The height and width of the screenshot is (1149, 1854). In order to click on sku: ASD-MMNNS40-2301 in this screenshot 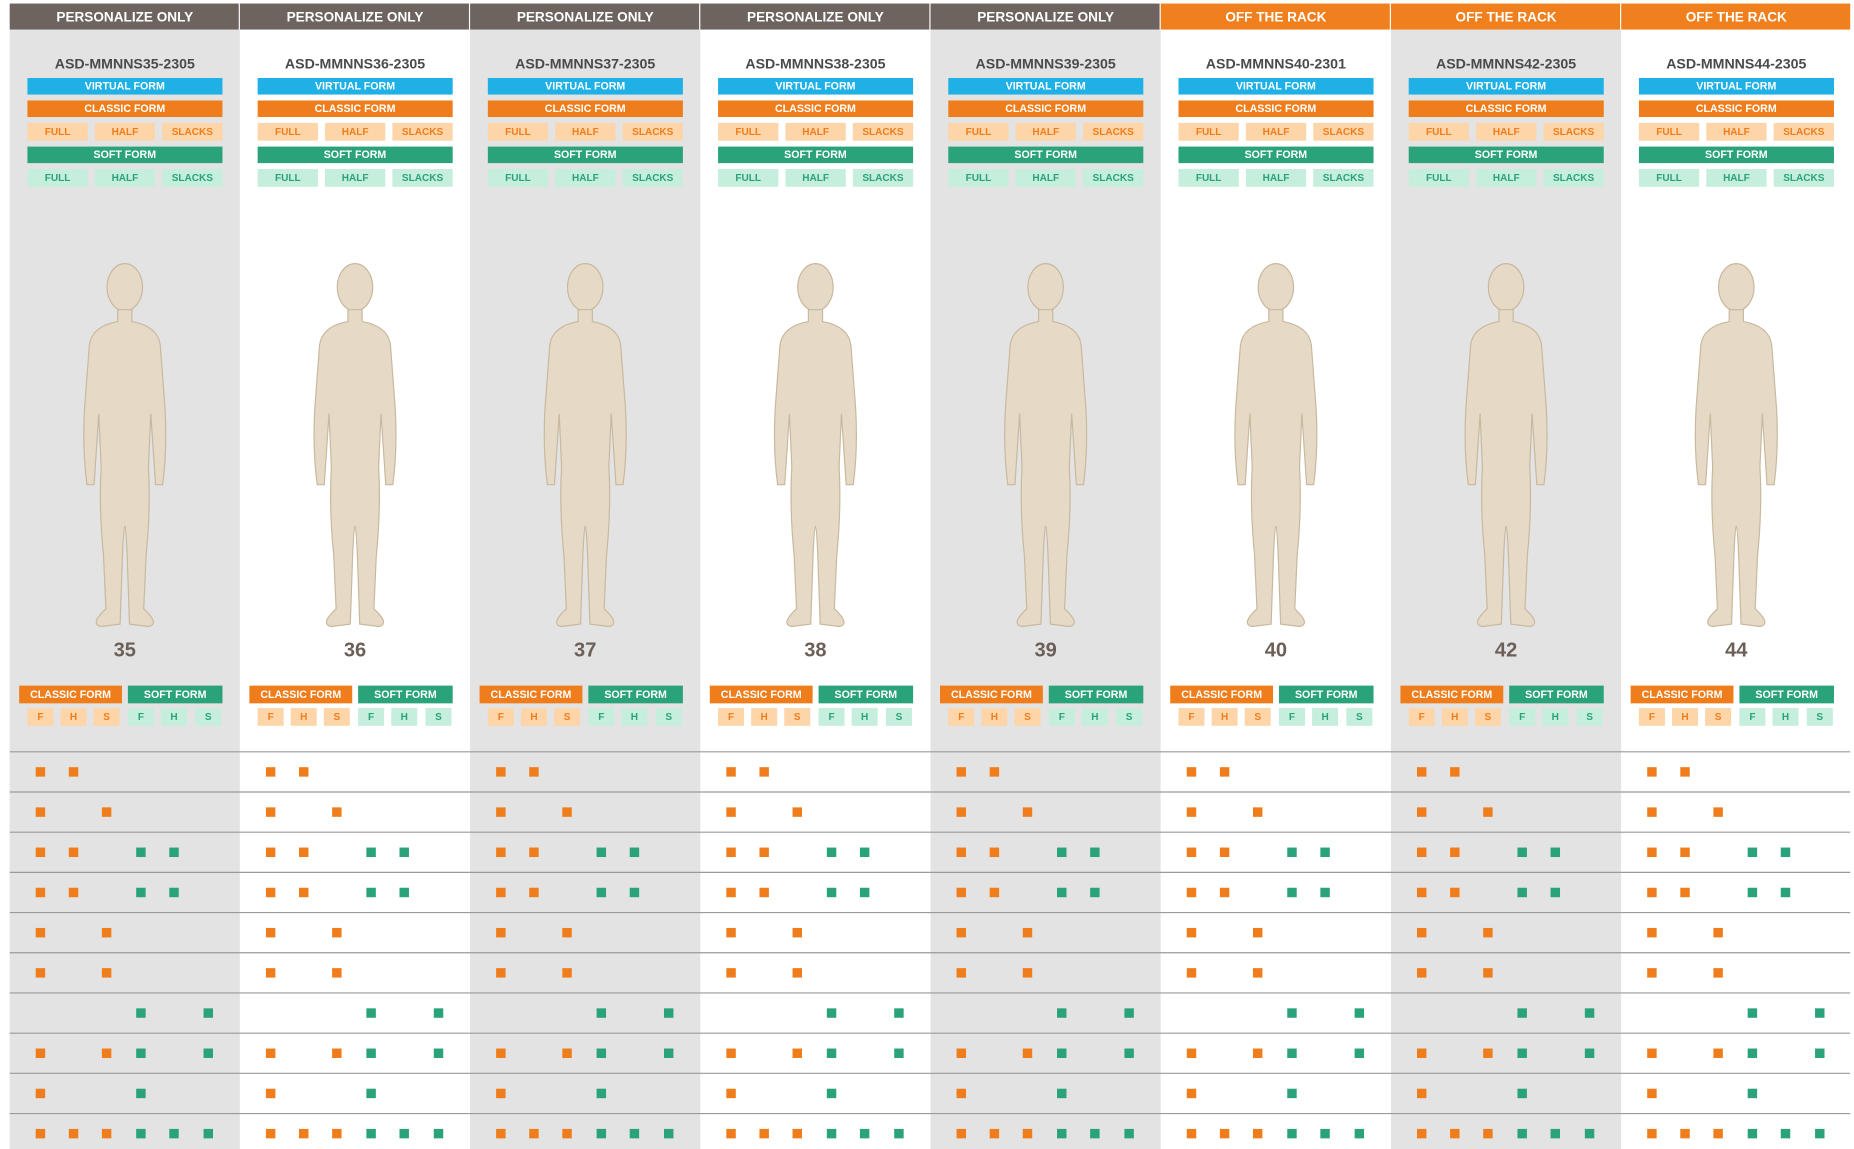, I will do `click(1276, 65)`.